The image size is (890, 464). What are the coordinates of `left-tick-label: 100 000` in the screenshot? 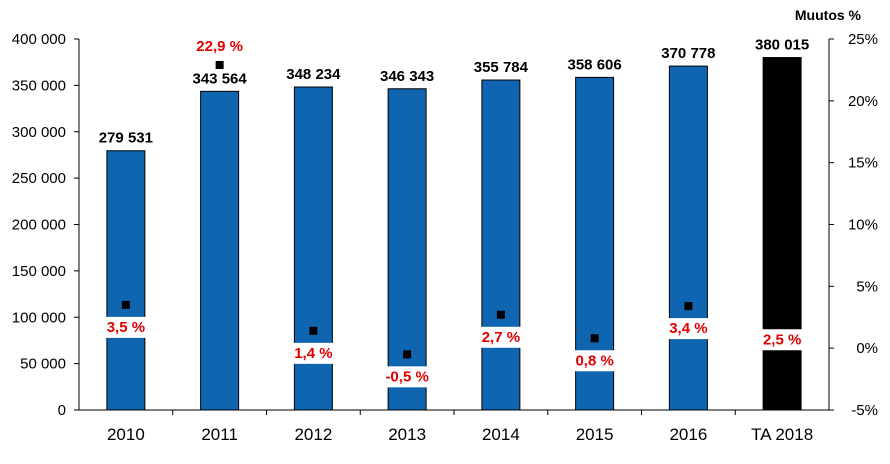 It's located at (39, 317).